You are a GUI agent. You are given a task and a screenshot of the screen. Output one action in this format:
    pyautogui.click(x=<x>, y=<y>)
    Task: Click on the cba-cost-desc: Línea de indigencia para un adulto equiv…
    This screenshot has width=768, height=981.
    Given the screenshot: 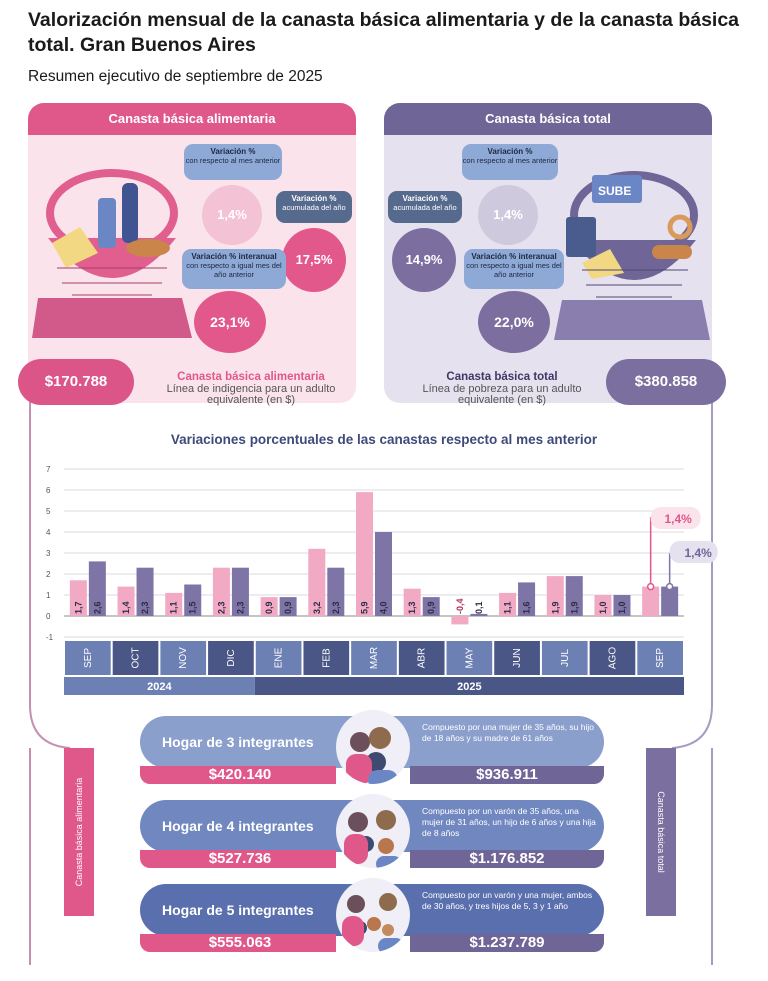 What is the action you would take?
    pyautogui.click(x=251, y=394)
    